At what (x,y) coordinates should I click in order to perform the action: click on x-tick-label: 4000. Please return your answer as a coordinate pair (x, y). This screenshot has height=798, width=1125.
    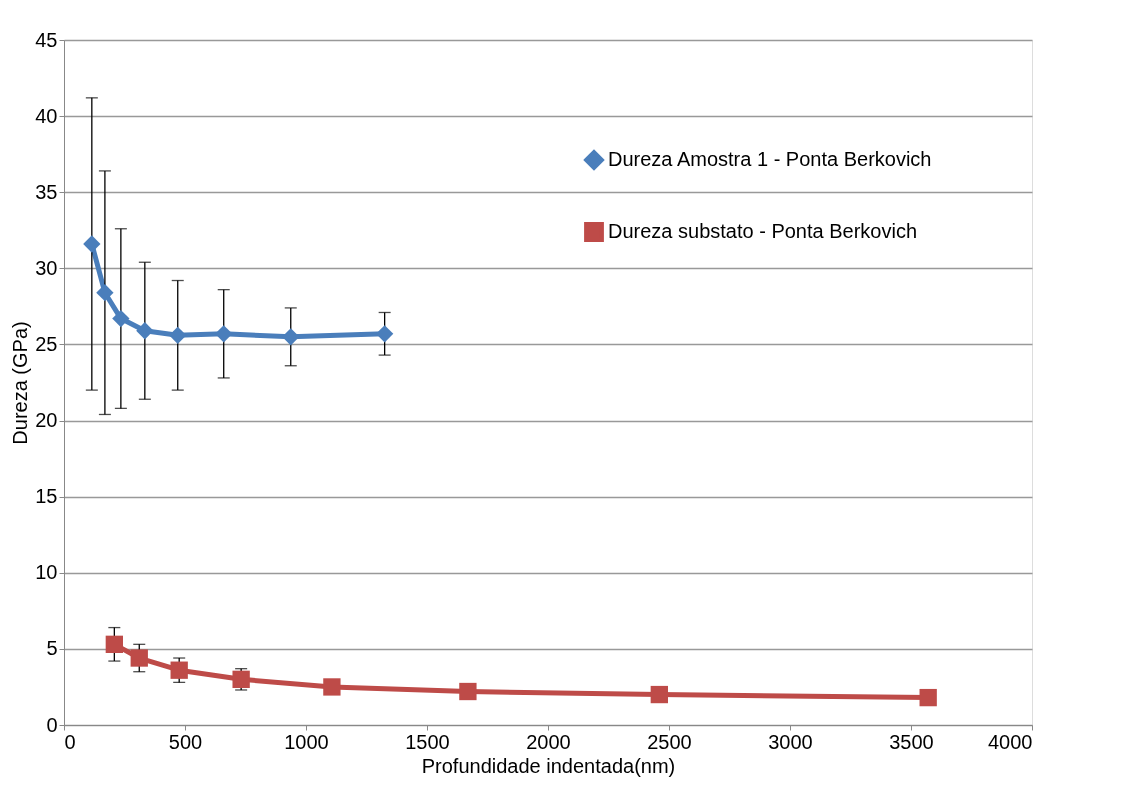
    Looking at the image, I should click on (1010, 741).